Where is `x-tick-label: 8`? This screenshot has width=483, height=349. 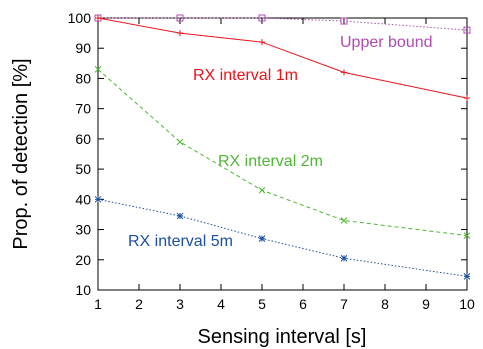
x-tick-label: 8 is located at coordinates (385, 304).